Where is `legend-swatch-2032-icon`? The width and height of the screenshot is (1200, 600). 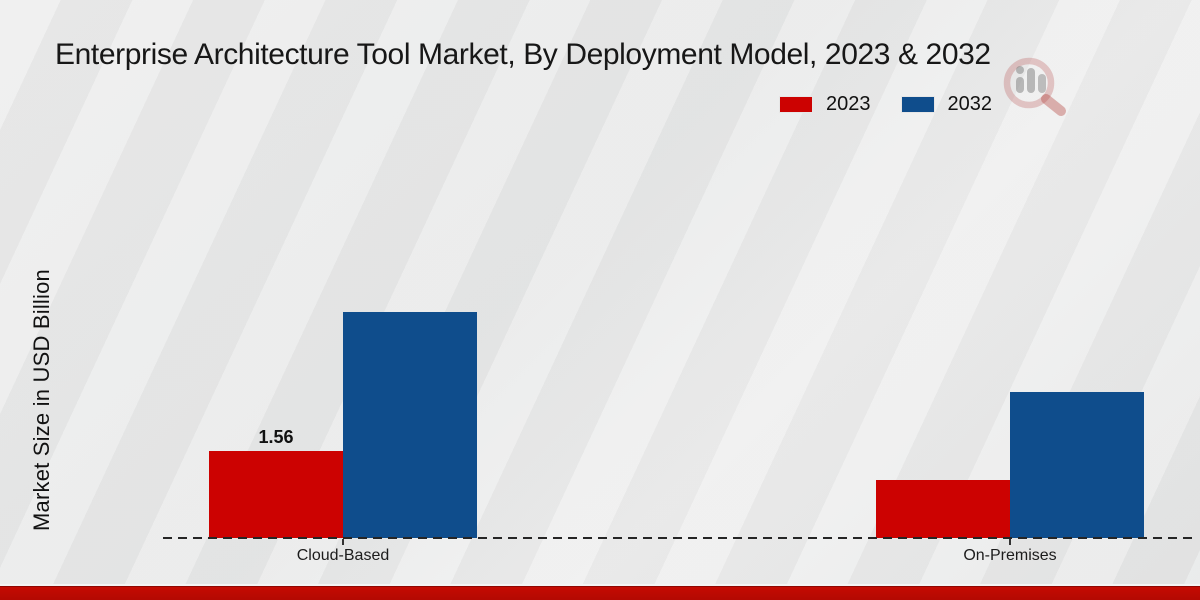 legend-swatch-2032-icon is located at coordinates (917, 104).